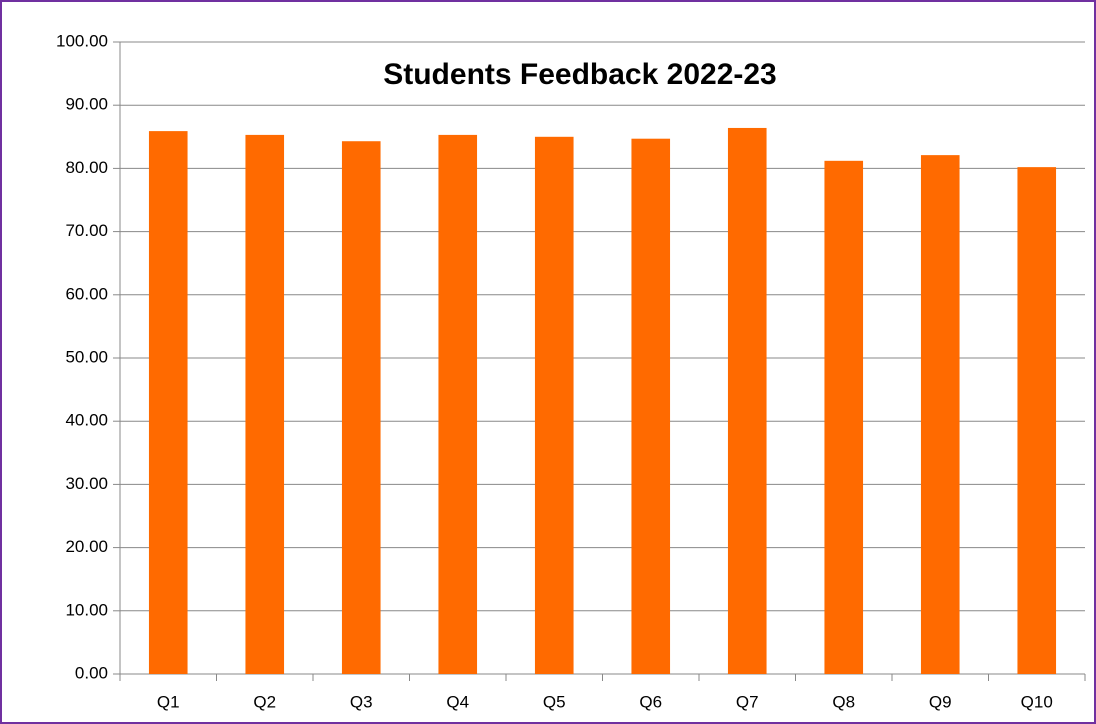 The image size is (1096, 724). Describe the element at coordinates (843, 701) in the screenshot. I see `x-tick-label: Q8` at that location.